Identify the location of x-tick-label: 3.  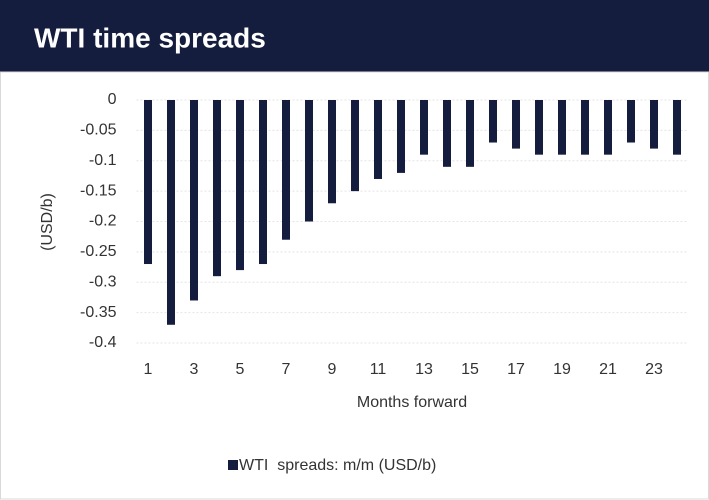
(194, 369).